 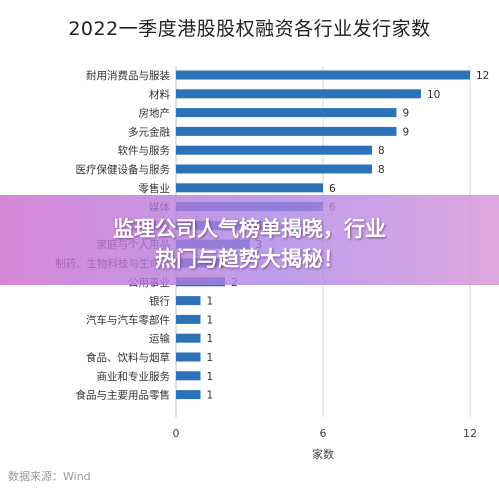 What do you see at coordinates (128, 319) in the screenshot?
I see `category-label: 汽车与汽车零部件` at bounding box center [128, 319].